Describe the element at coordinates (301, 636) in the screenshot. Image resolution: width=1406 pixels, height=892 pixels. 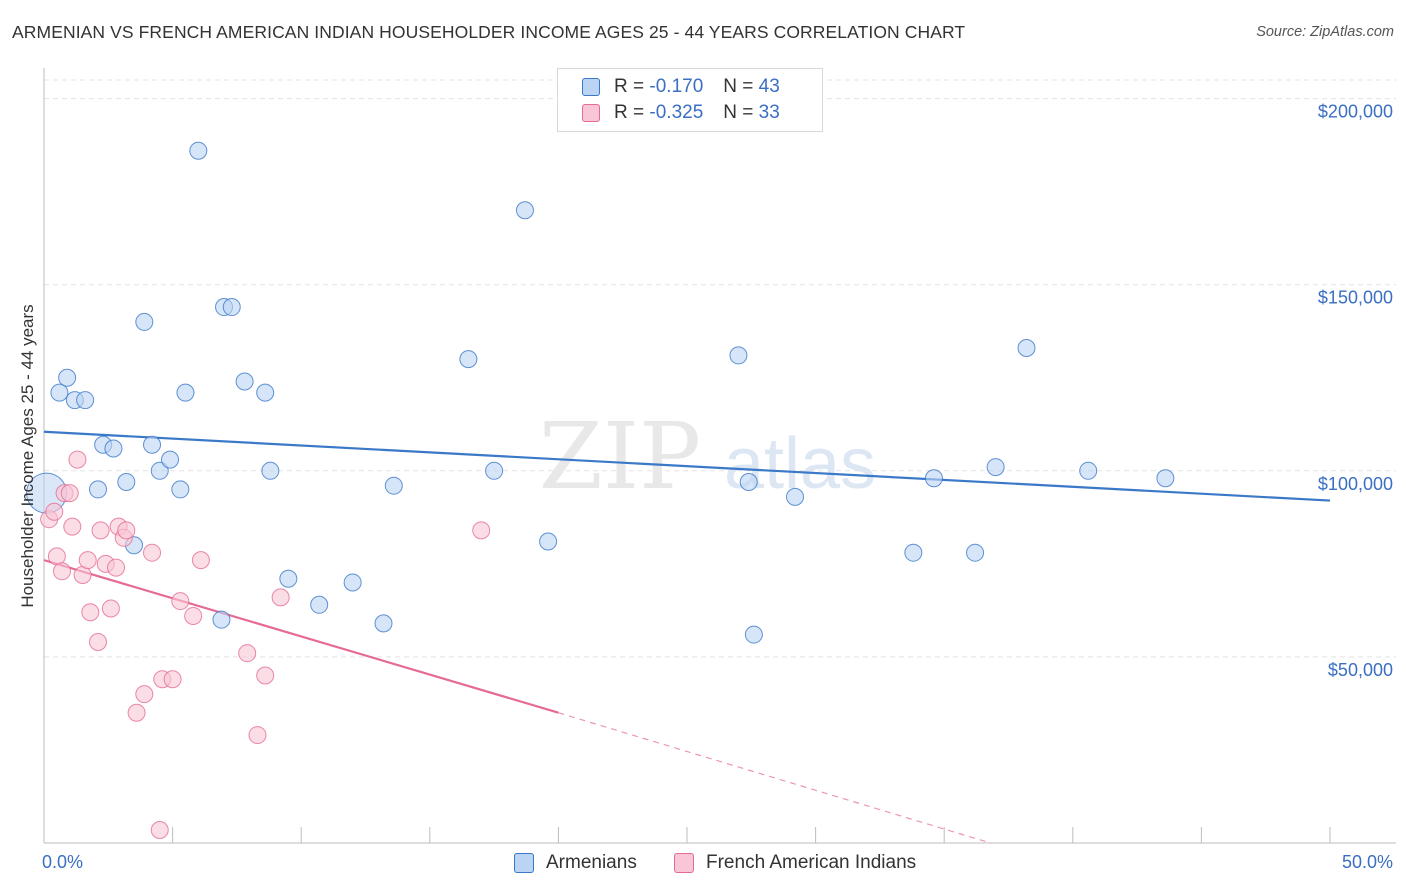
I see `trend-line-french-american-indians` at that location.